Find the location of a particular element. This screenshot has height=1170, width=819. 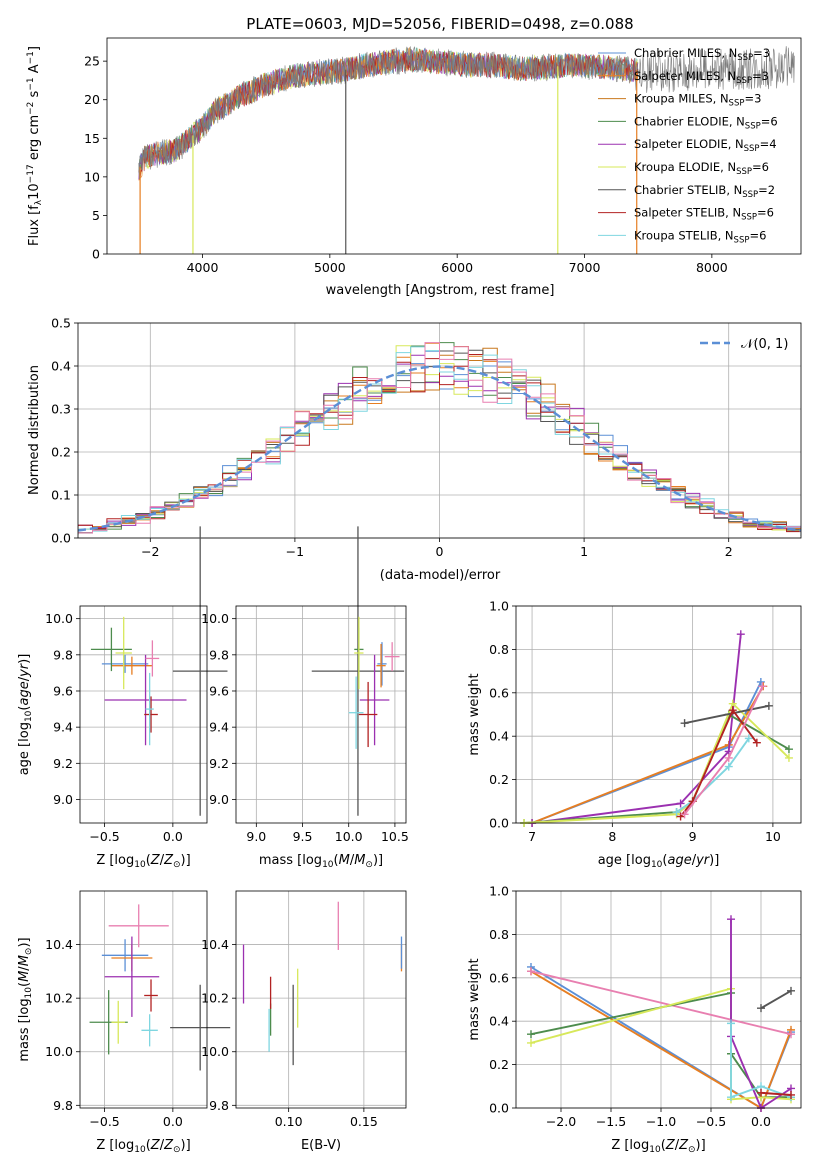

legend-entry: Chabrier MILES, NSSP=3 is located at coordinates (702, 54).